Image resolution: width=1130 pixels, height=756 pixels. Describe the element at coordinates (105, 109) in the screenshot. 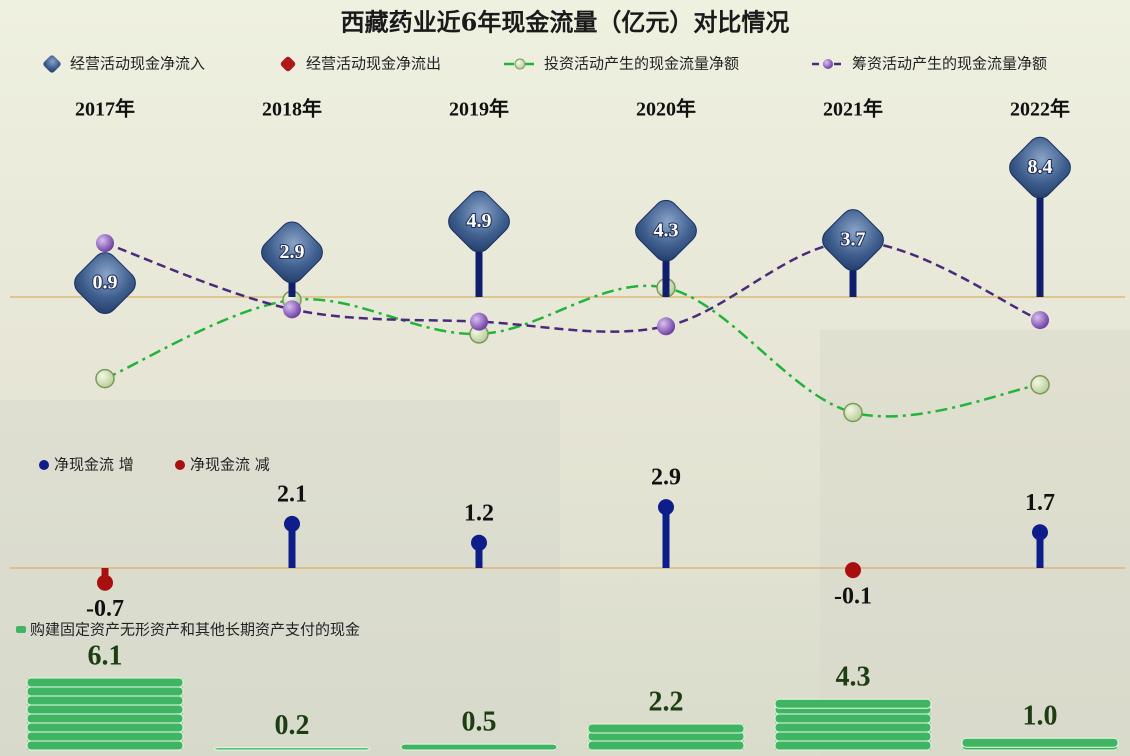

I see `x-tick-label: 2017年` at that location.